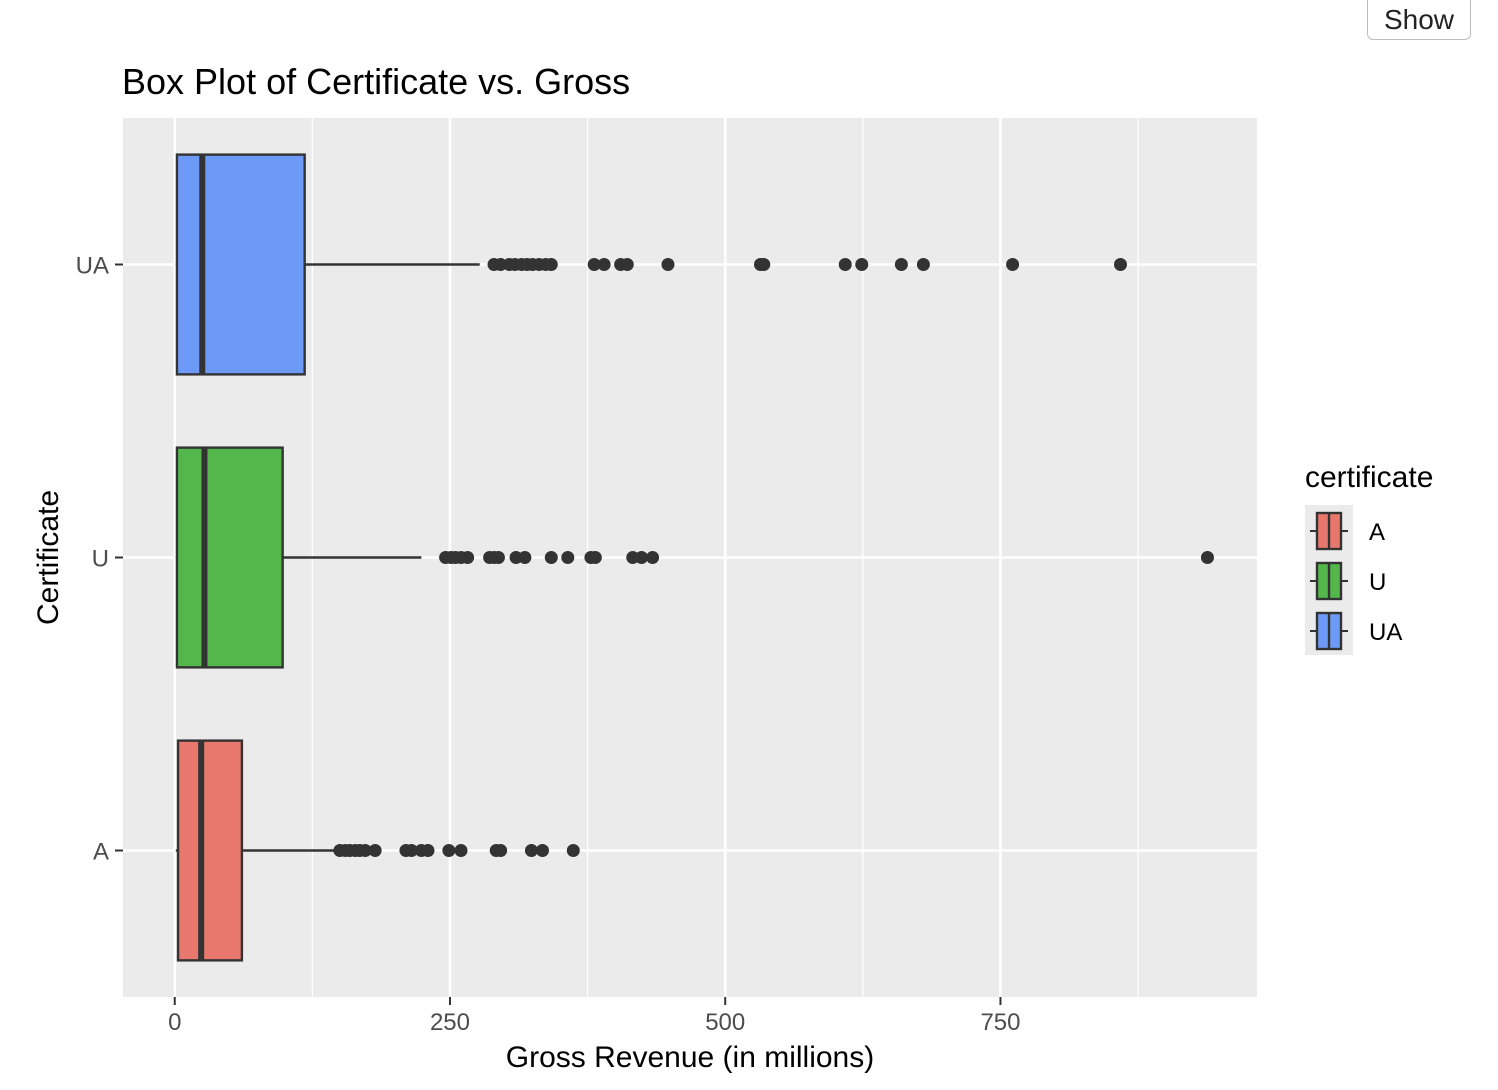 This screenshot has width=1498, height=1090. Describe the element at coordinates (101, 852) in the screenshot. I see `y-tick-label: A` at that location.